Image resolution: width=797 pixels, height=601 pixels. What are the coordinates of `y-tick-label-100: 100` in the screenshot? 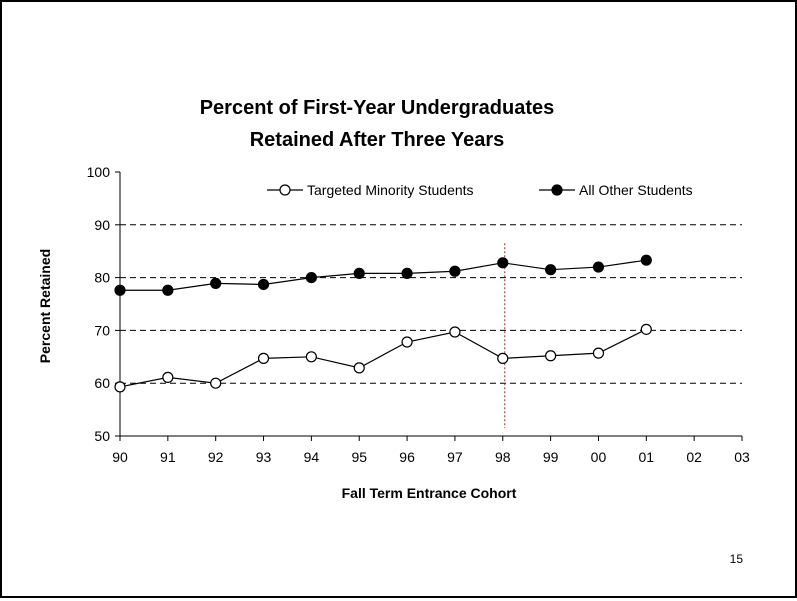 It's located at (99, 172).